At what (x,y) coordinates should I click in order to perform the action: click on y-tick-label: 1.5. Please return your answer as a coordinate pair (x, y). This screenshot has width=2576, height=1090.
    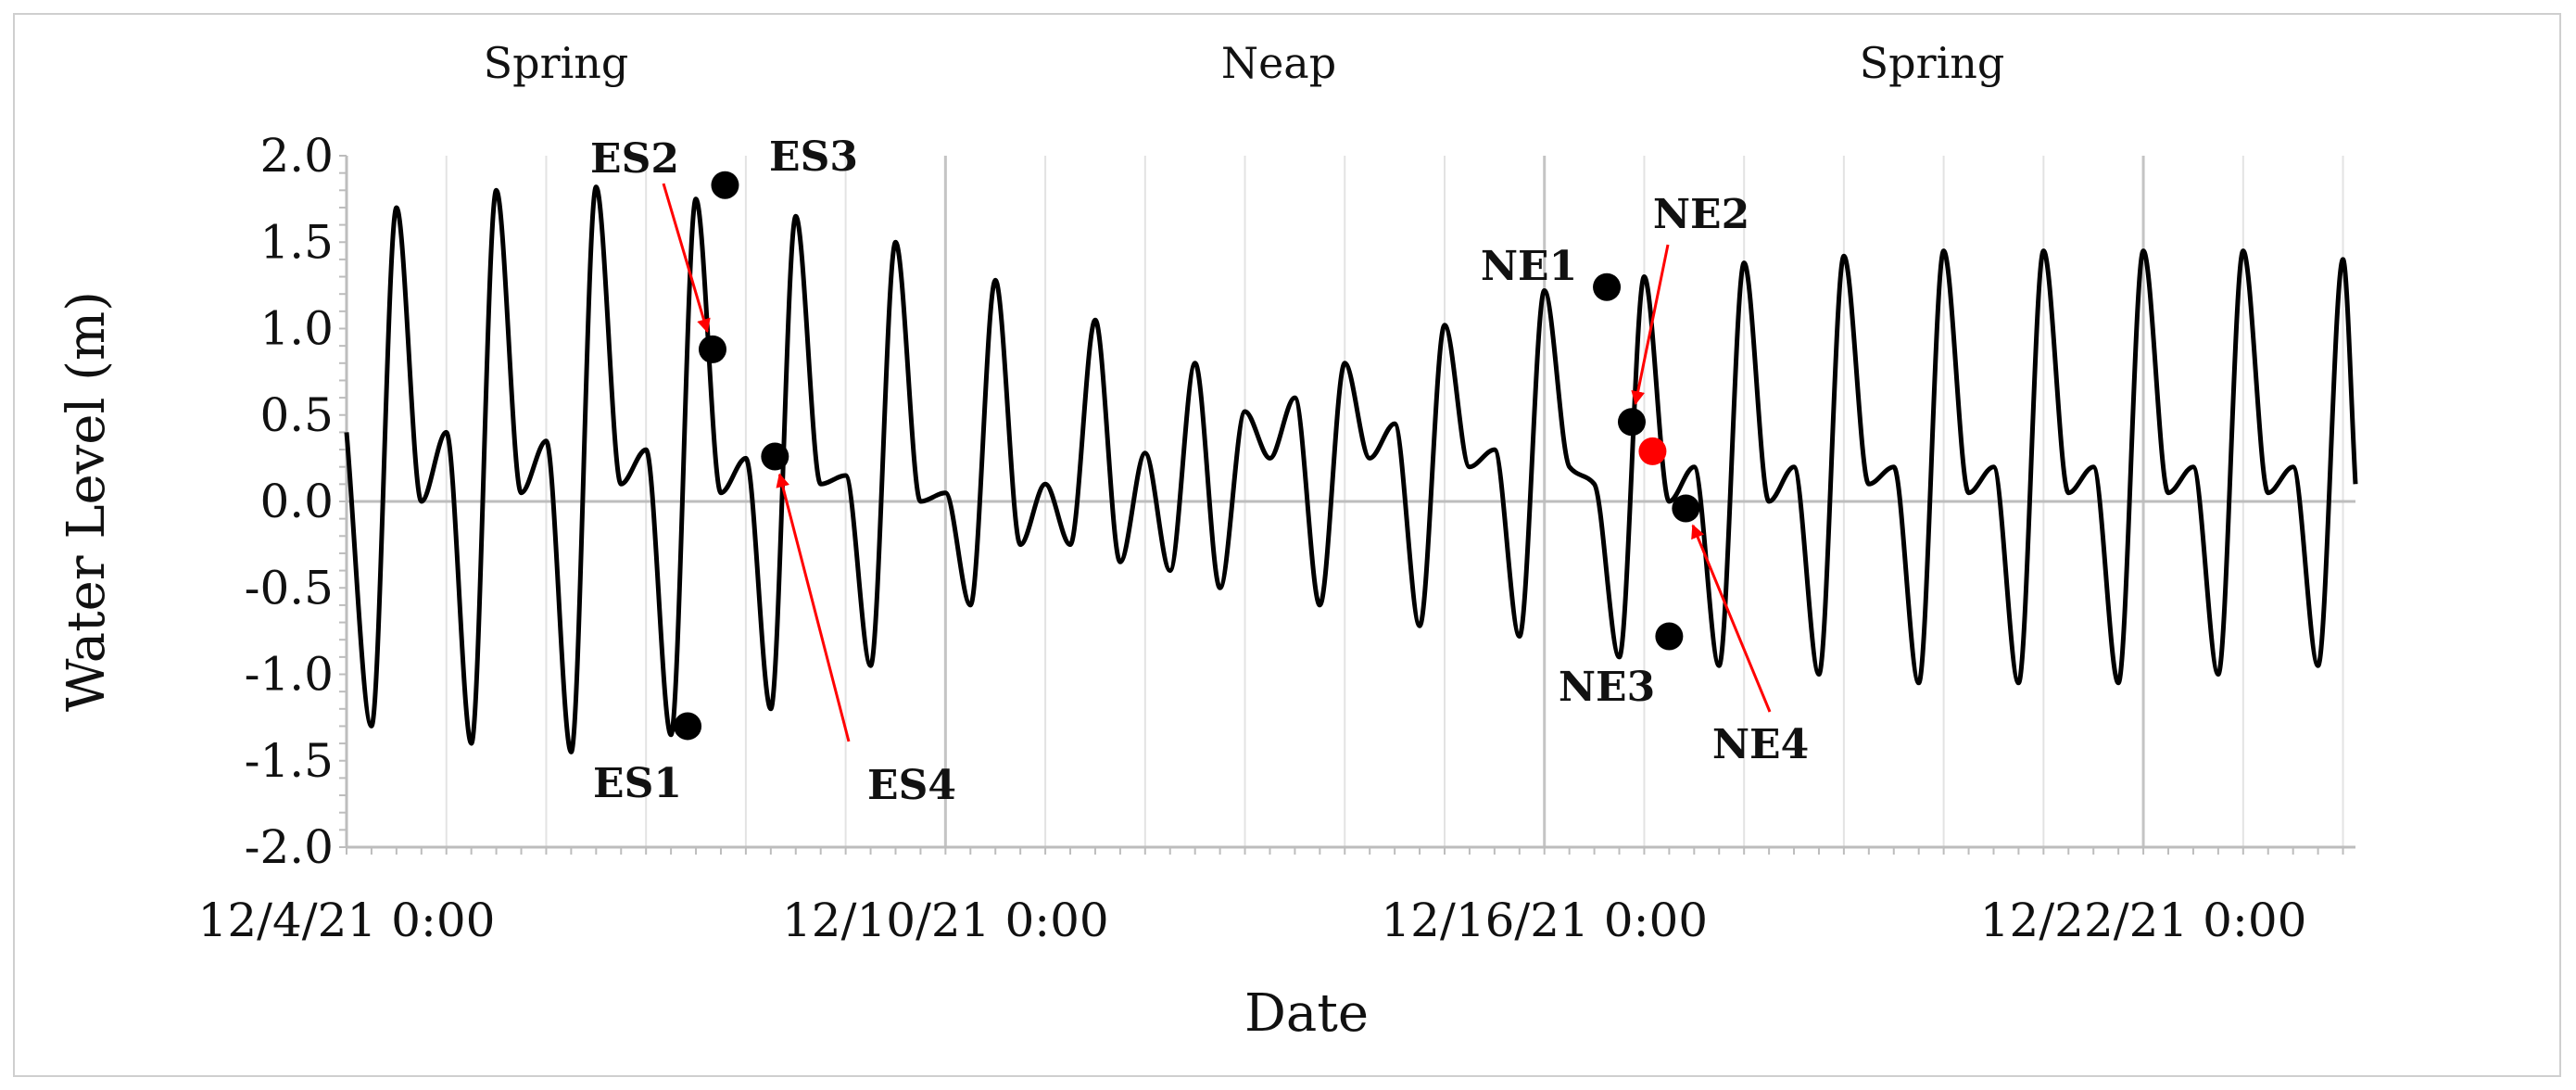
    Looking at the image, I should click on (297, 242).